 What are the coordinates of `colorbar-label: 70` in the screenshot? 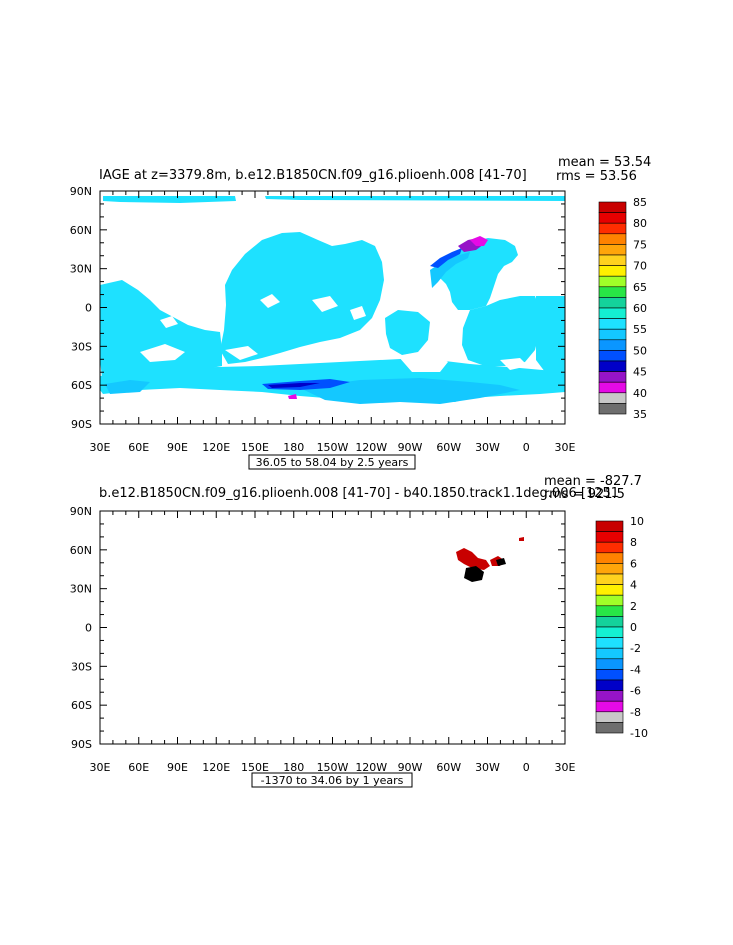 It's located at (640, 266).